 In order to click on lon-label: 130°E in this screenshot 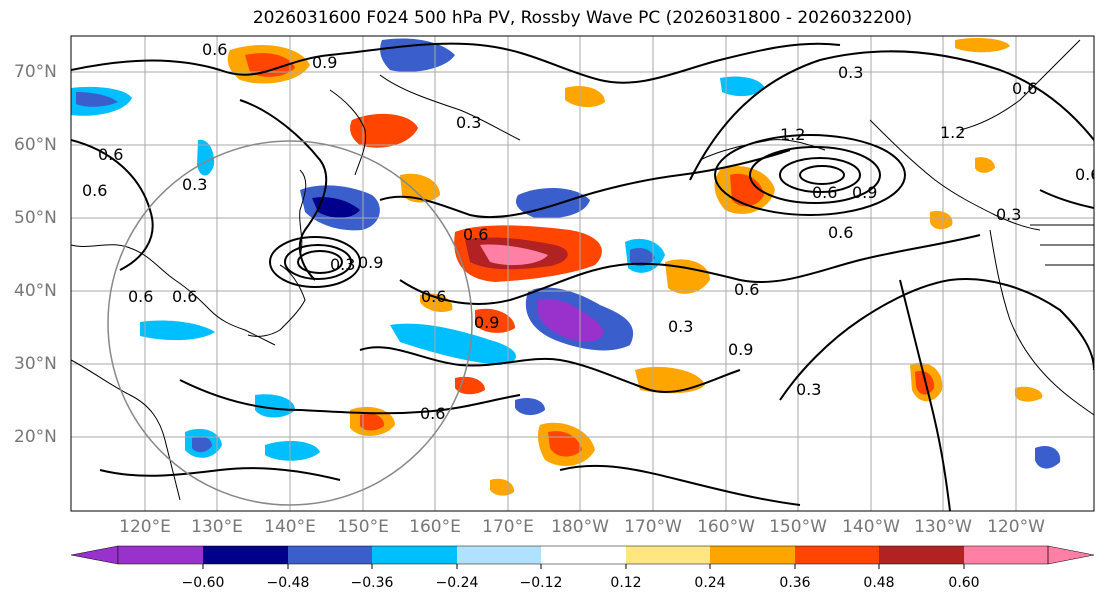, I will do `click(217, 527)`.